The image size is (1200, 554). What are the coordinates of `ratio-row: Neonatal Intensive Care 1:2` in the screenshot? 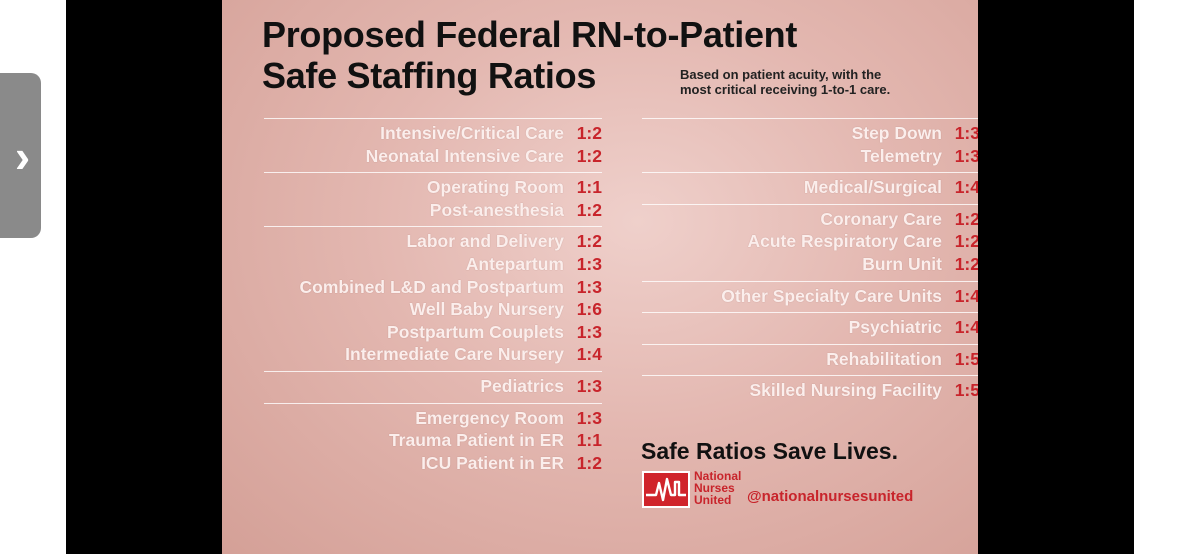 It's located at (433, 157).